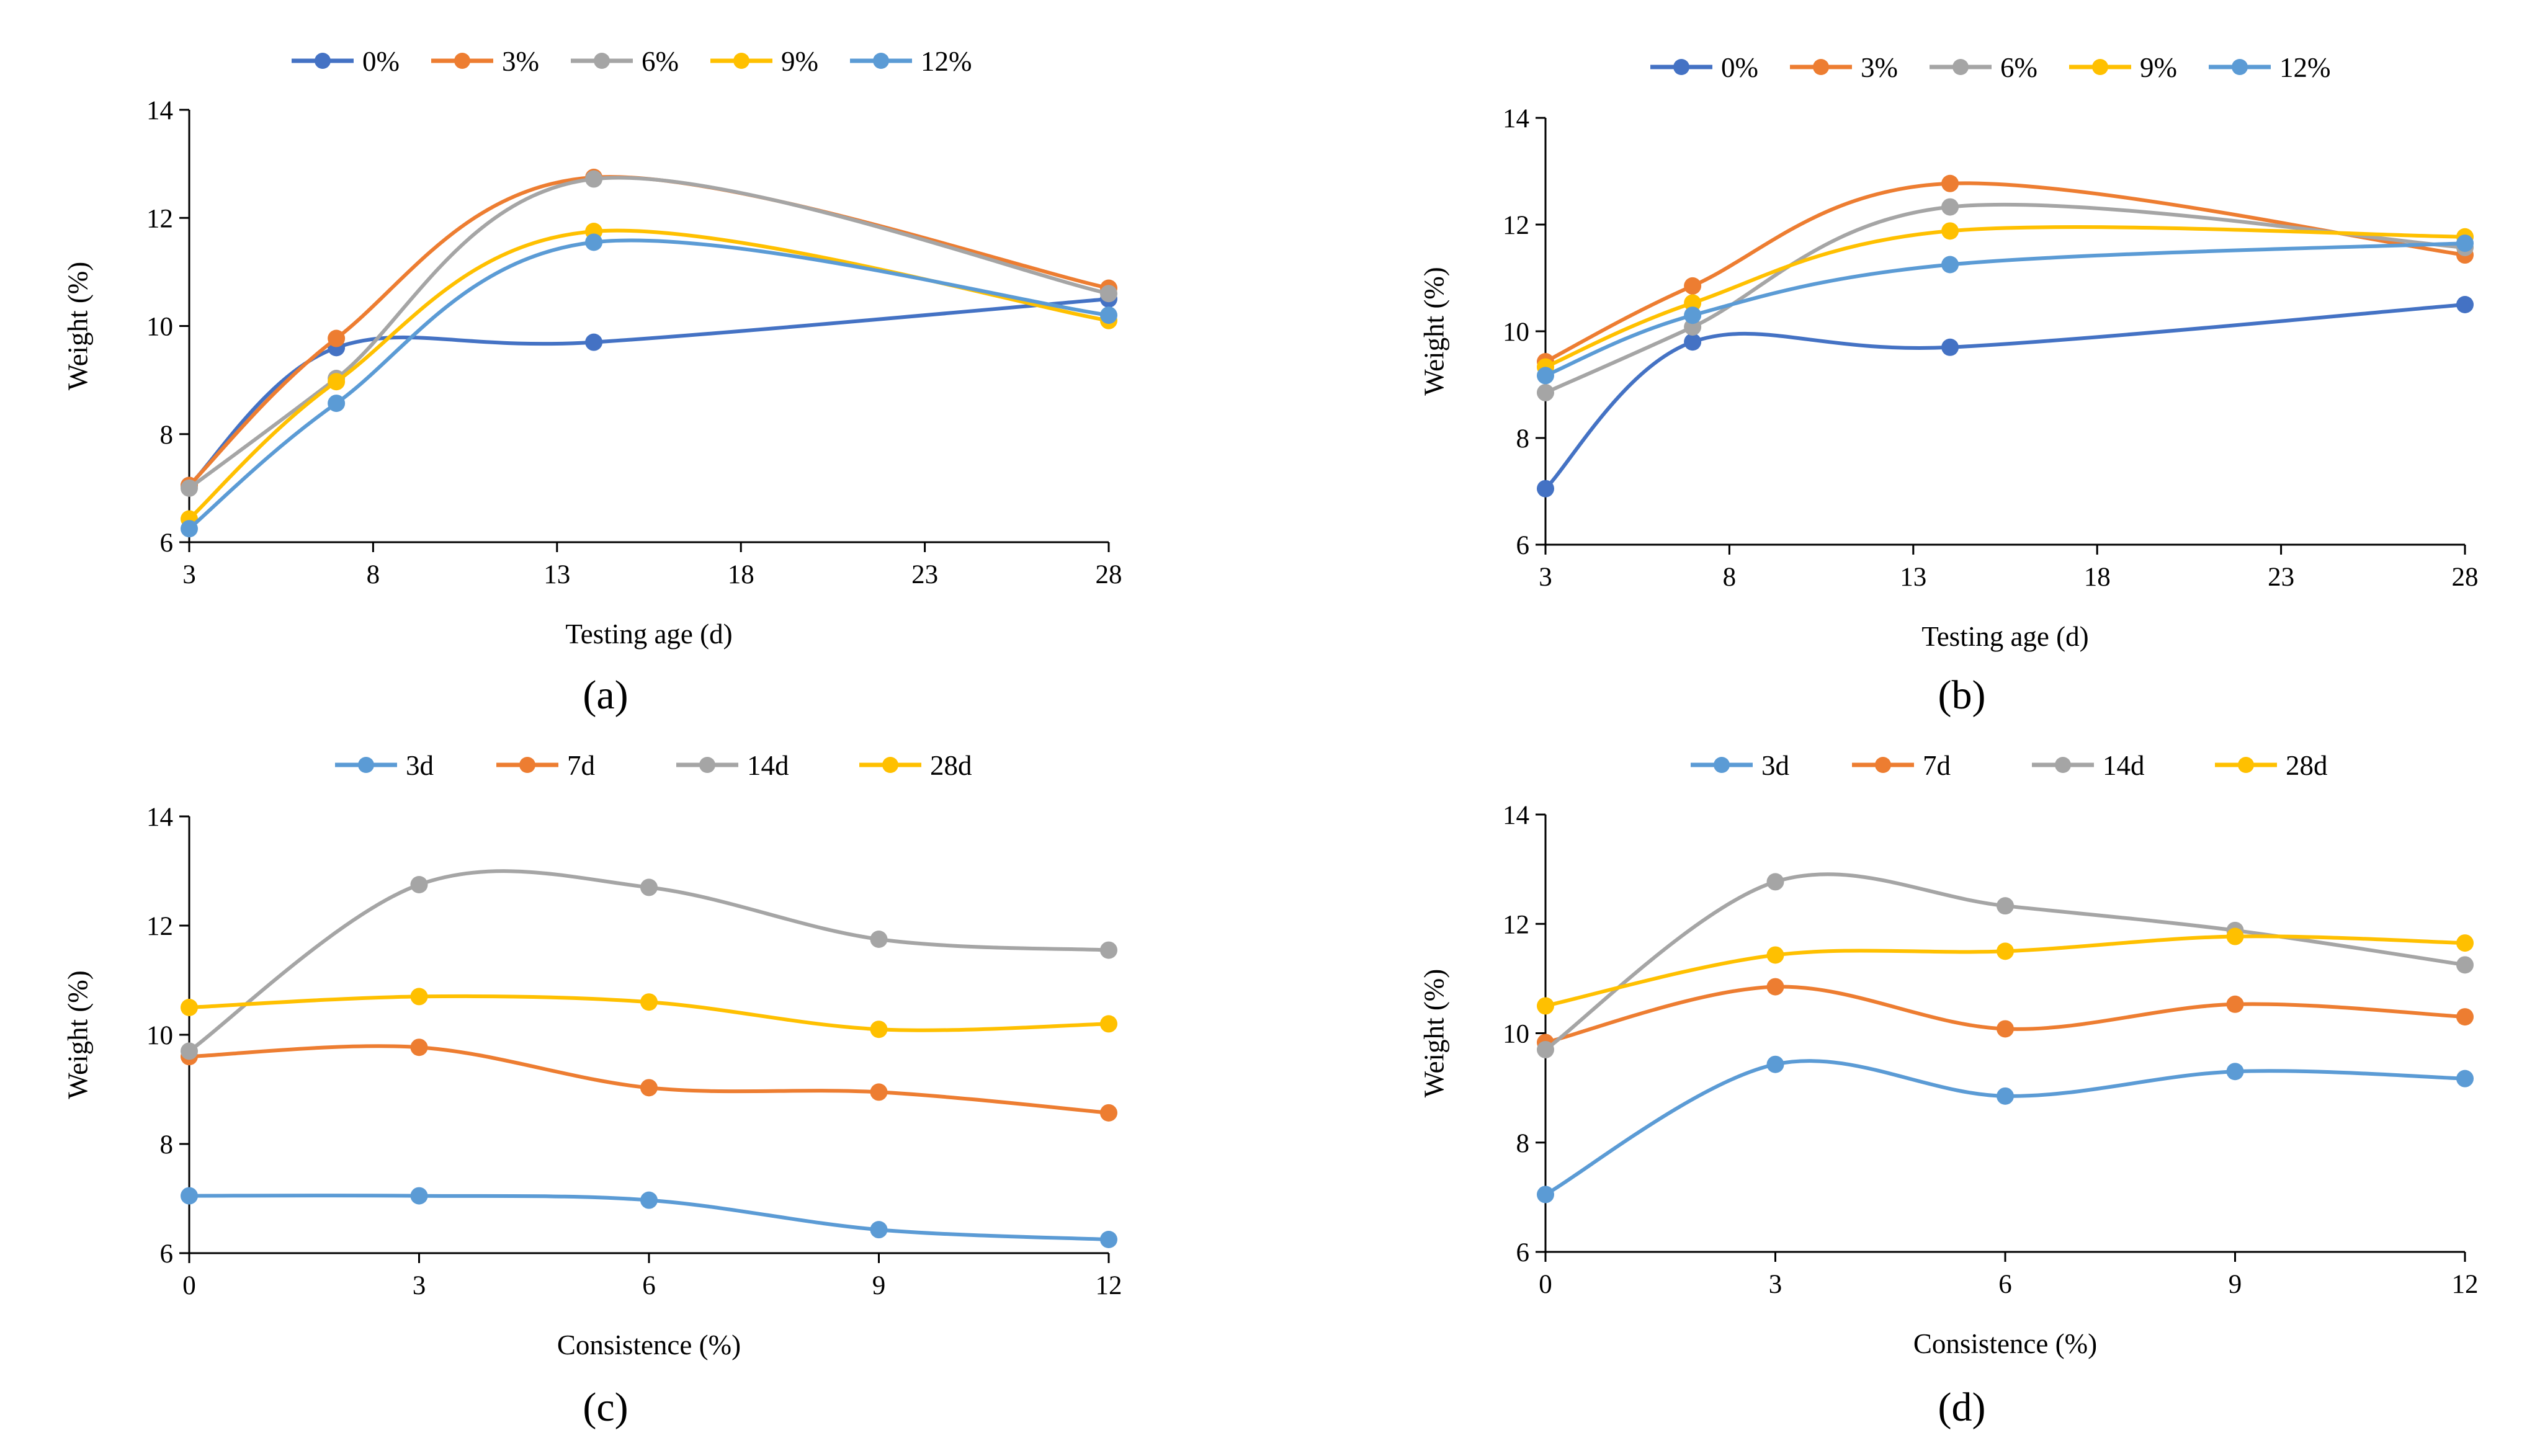 The image size is (2527, 1456). What do you see at coordinates (2240, 67) in the screenshot?
I see `panel-b-legend-marker-12pct` at bounding box center [2240, 67].